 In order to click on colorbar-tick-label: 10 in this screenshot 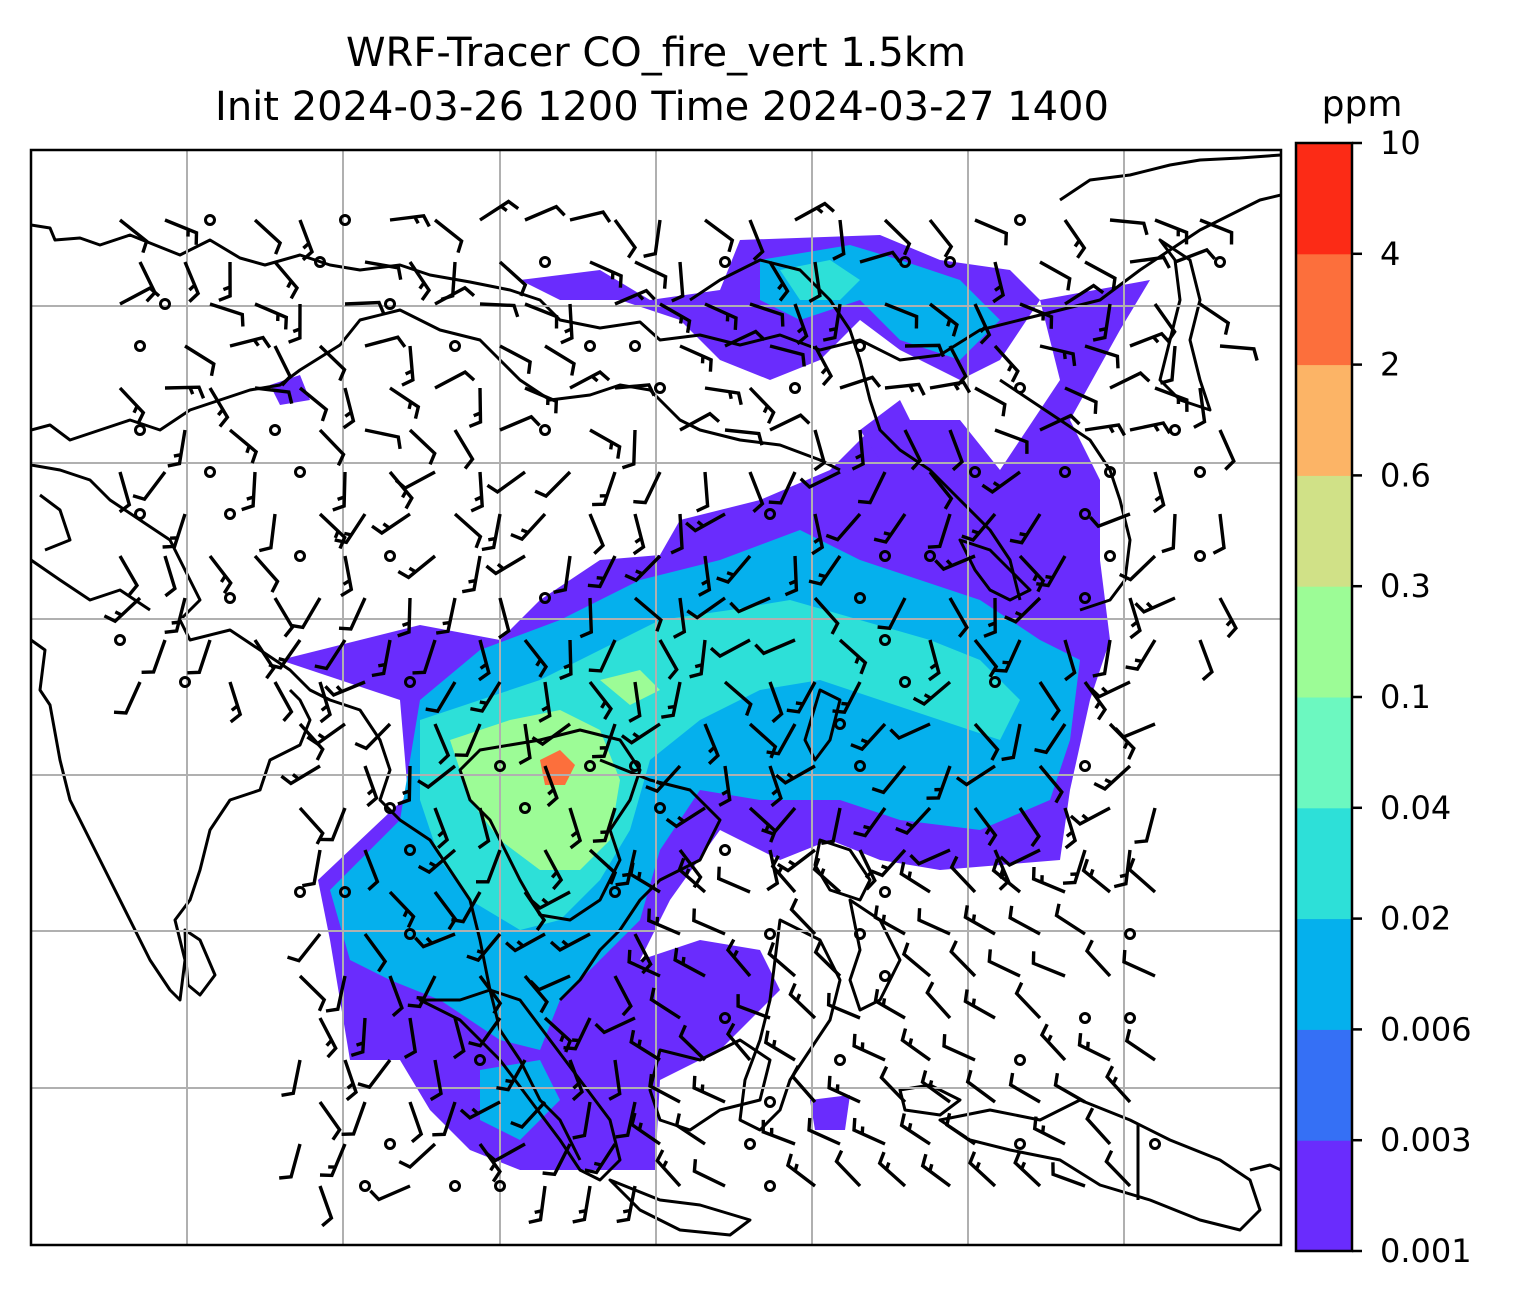, I will do `click(1400, 143)`.